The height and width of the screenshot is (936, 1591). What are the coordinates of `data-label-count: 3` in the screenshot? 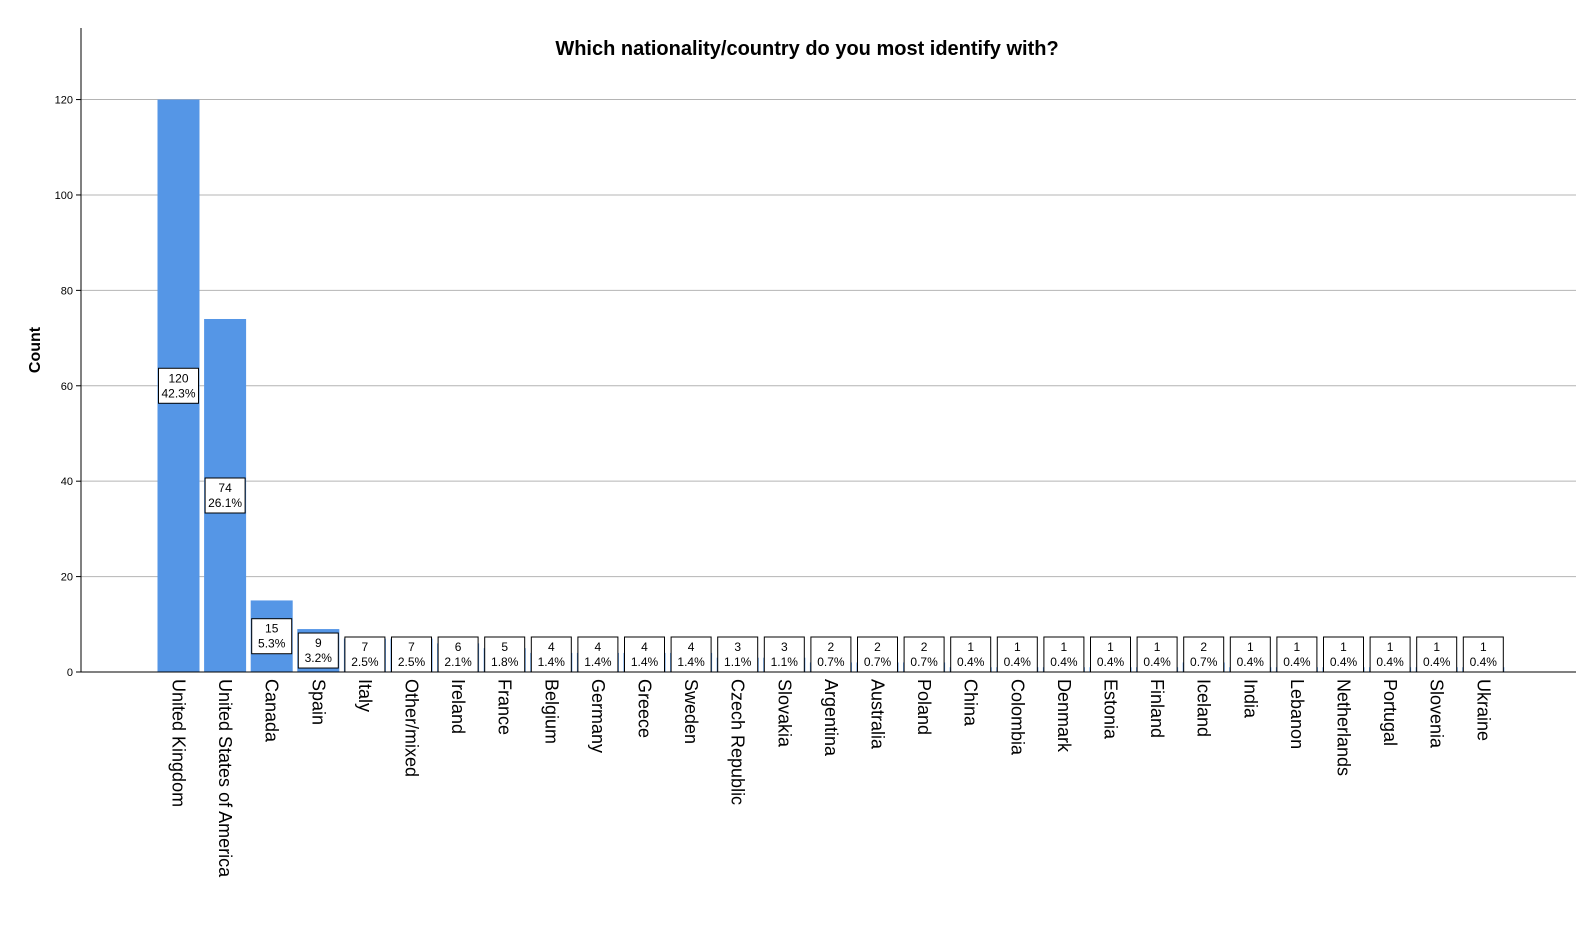 It's located at (737, 647).